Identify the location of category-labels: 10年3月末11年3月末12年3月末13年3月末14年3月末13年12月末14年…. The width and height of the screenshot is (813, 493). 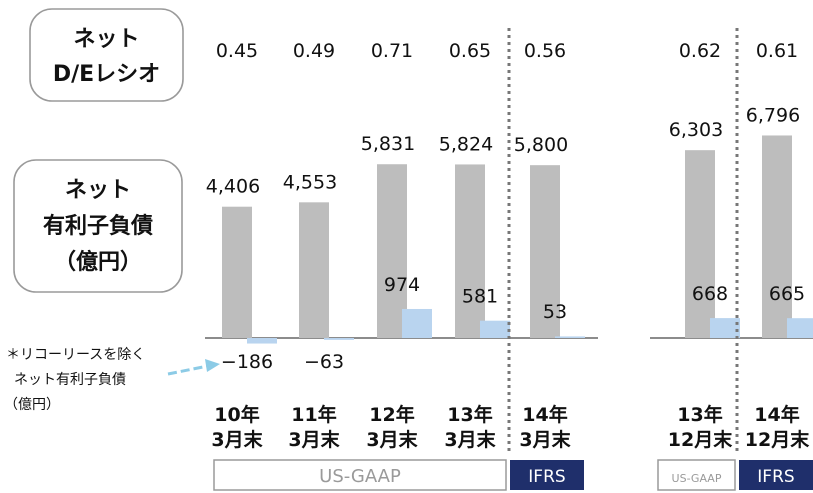
(510, 427).